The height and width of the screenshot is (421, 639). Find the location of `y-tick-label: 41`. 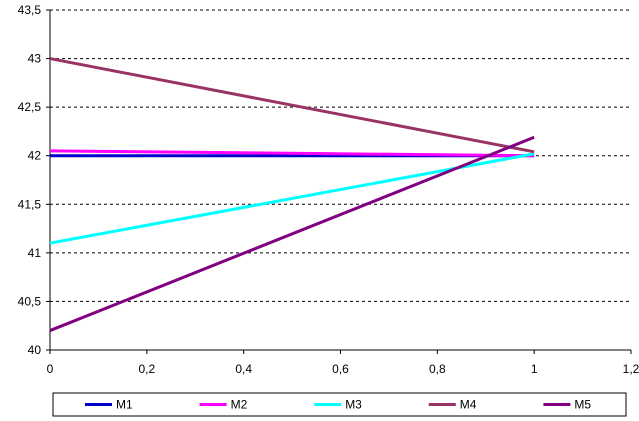

y-tick-label: 41 is located at coordinates (35, 253).